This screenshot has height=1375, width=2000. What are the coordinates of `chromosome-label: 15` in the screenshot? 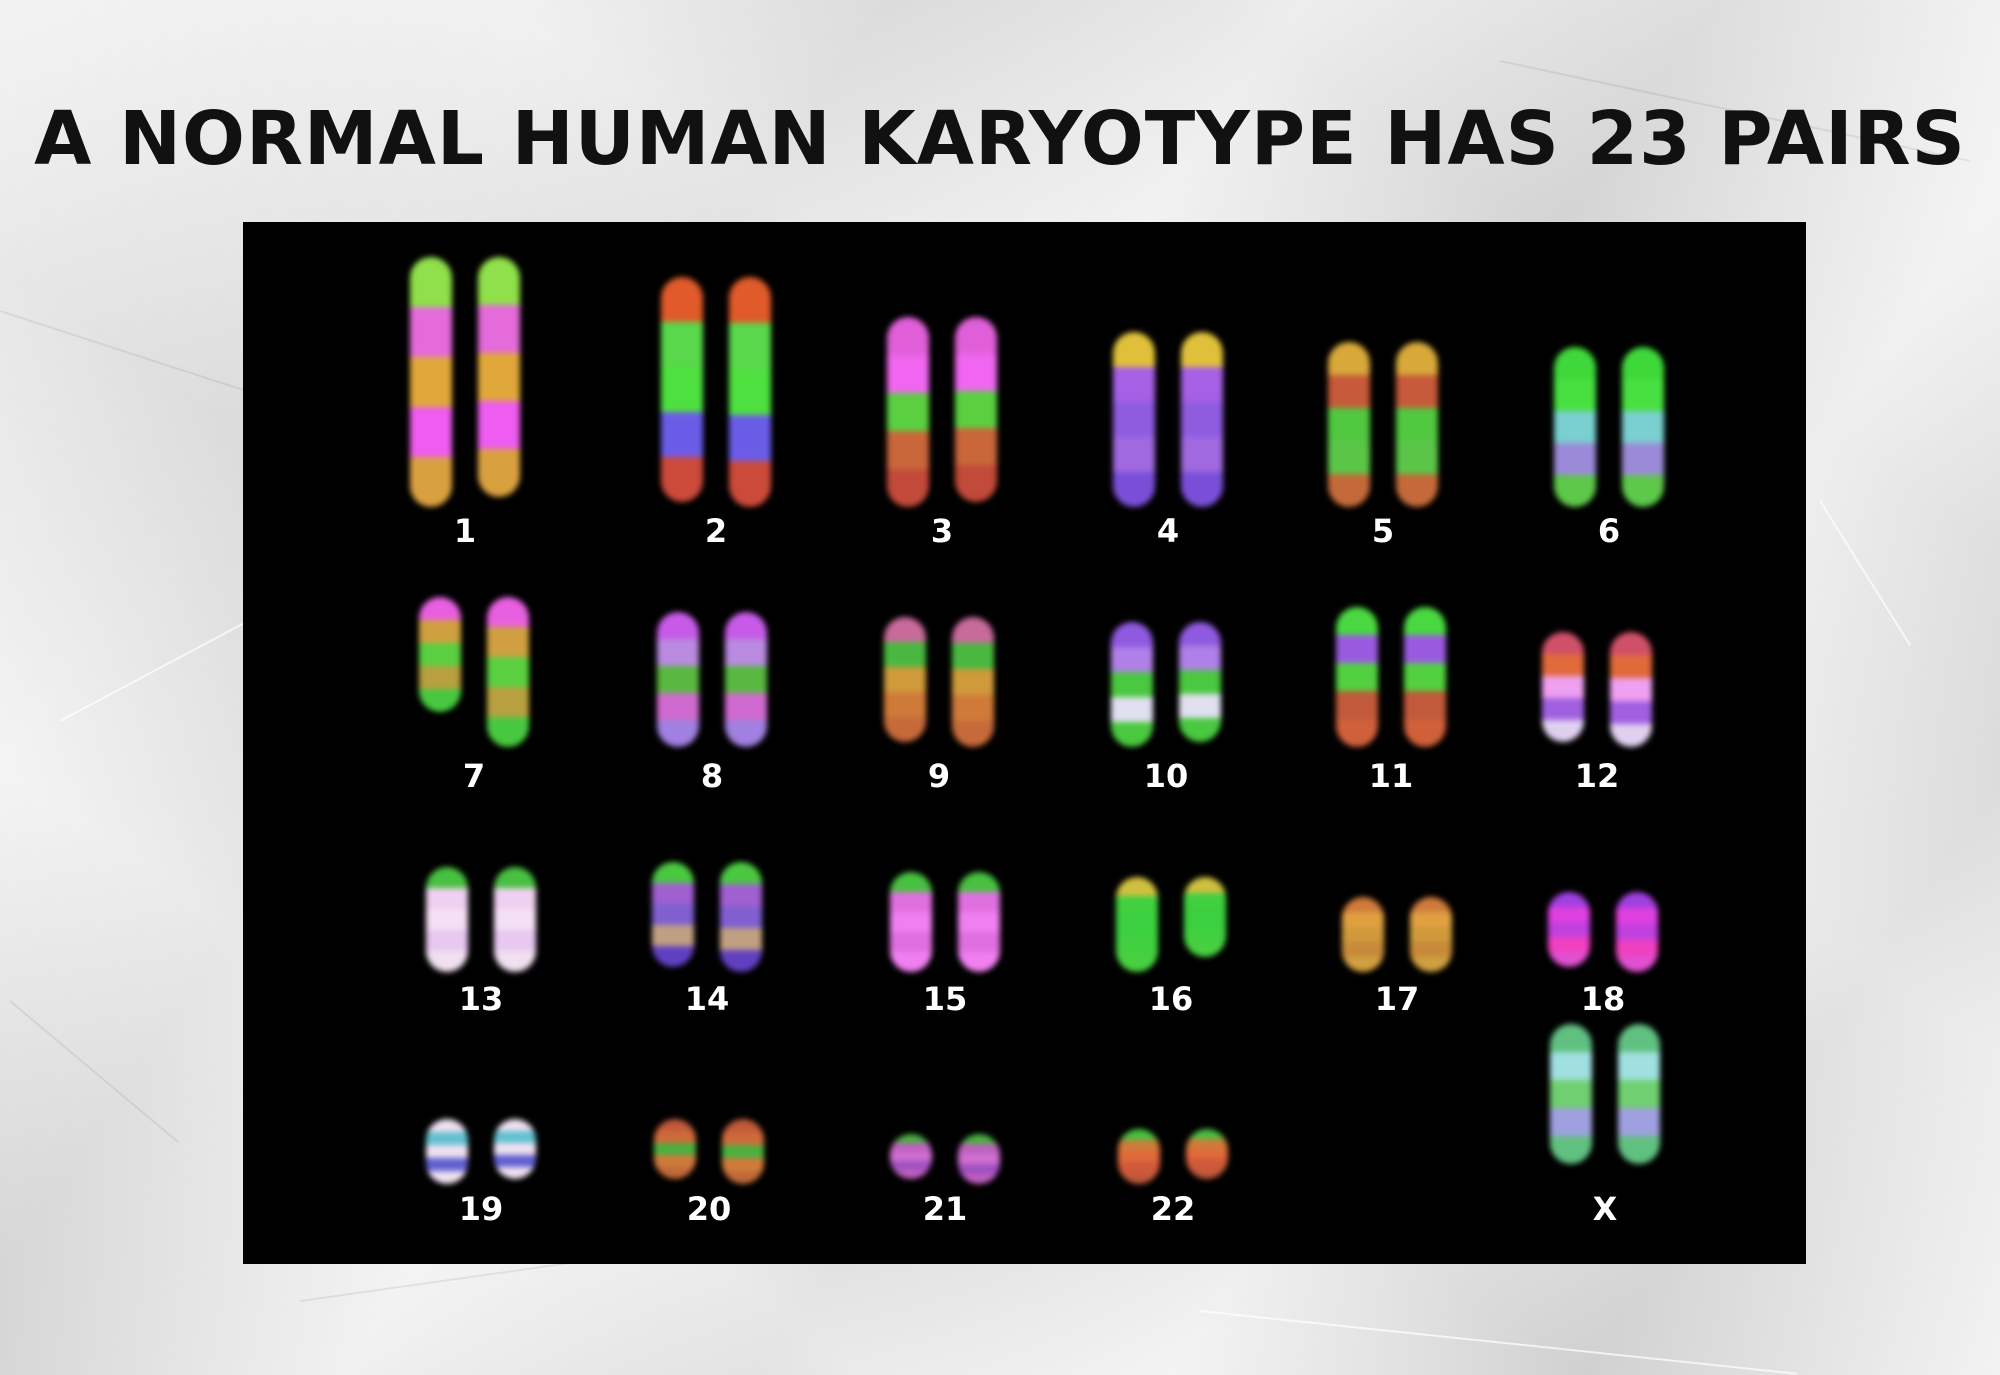 It's located at (945, 999).